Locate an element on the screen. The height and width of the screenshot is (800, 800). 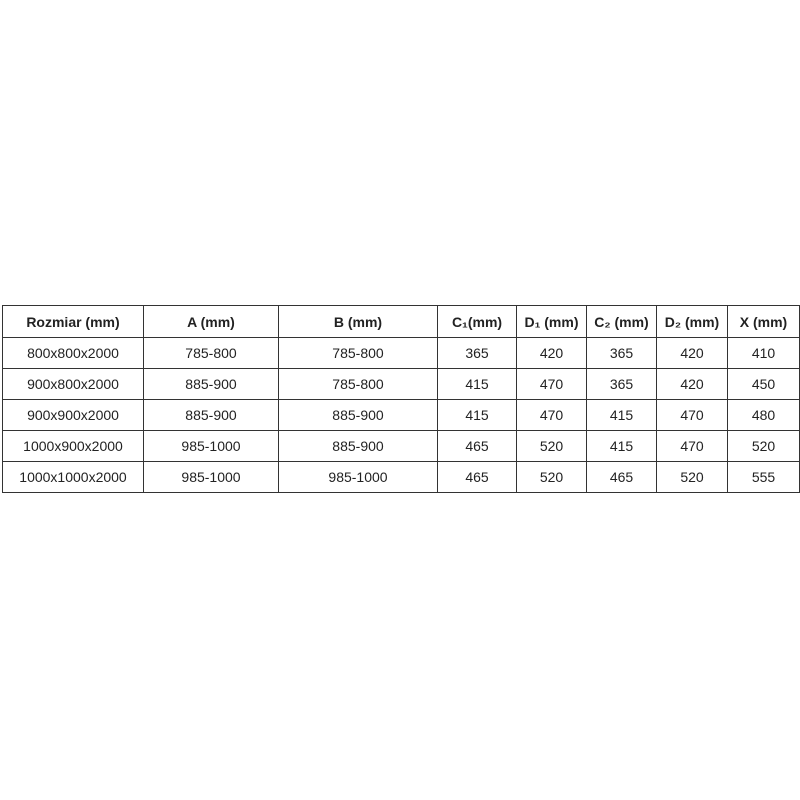
table-cell: 900x800x2000 is located at coordinates (73, 384).